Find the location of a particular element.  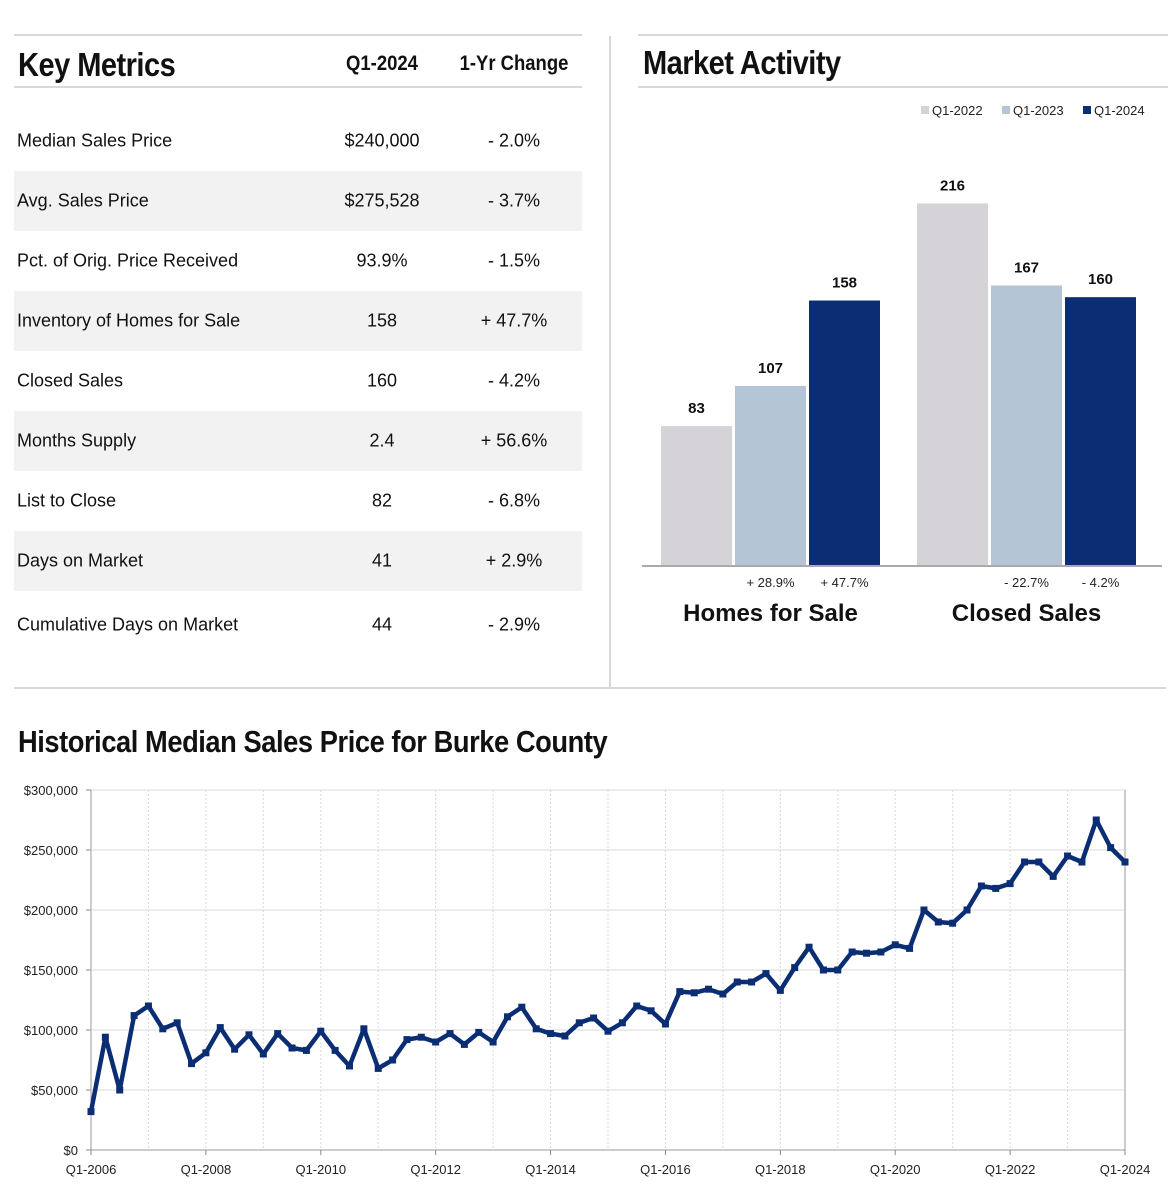

metric-value: 158 is located at coordinates (382, 320).